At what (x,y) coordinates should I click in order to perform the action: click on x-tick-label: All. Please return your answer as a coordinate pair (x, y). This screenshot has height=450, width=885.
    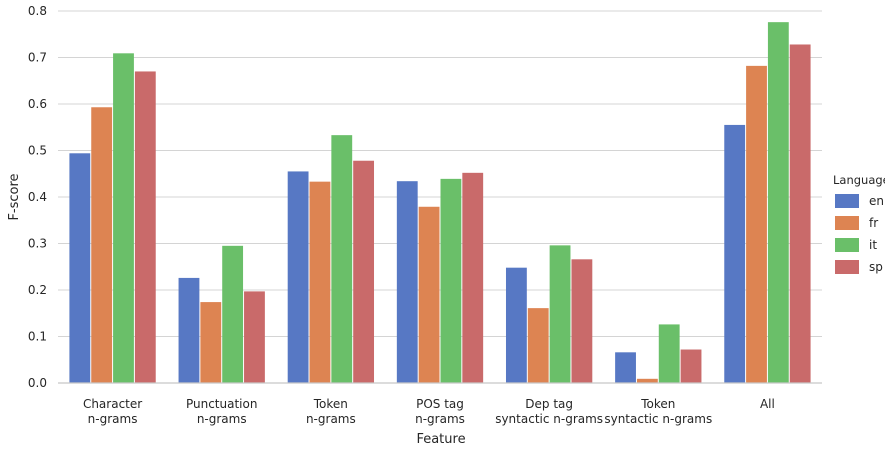
    Looking at the image, I should click on (767, 404).